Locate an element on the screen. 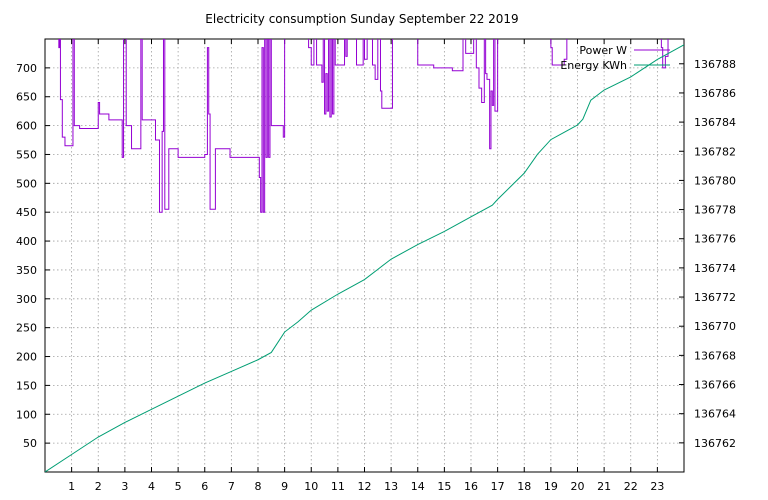  x-tick-label: 11 is located at coordinates (338, 486).